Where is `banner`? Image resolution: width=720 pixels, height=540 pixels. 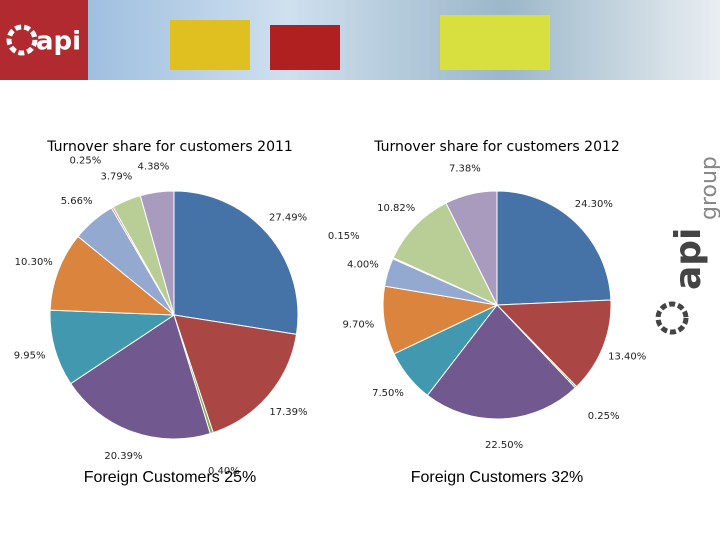 banner is located at coordinates (360, 40).